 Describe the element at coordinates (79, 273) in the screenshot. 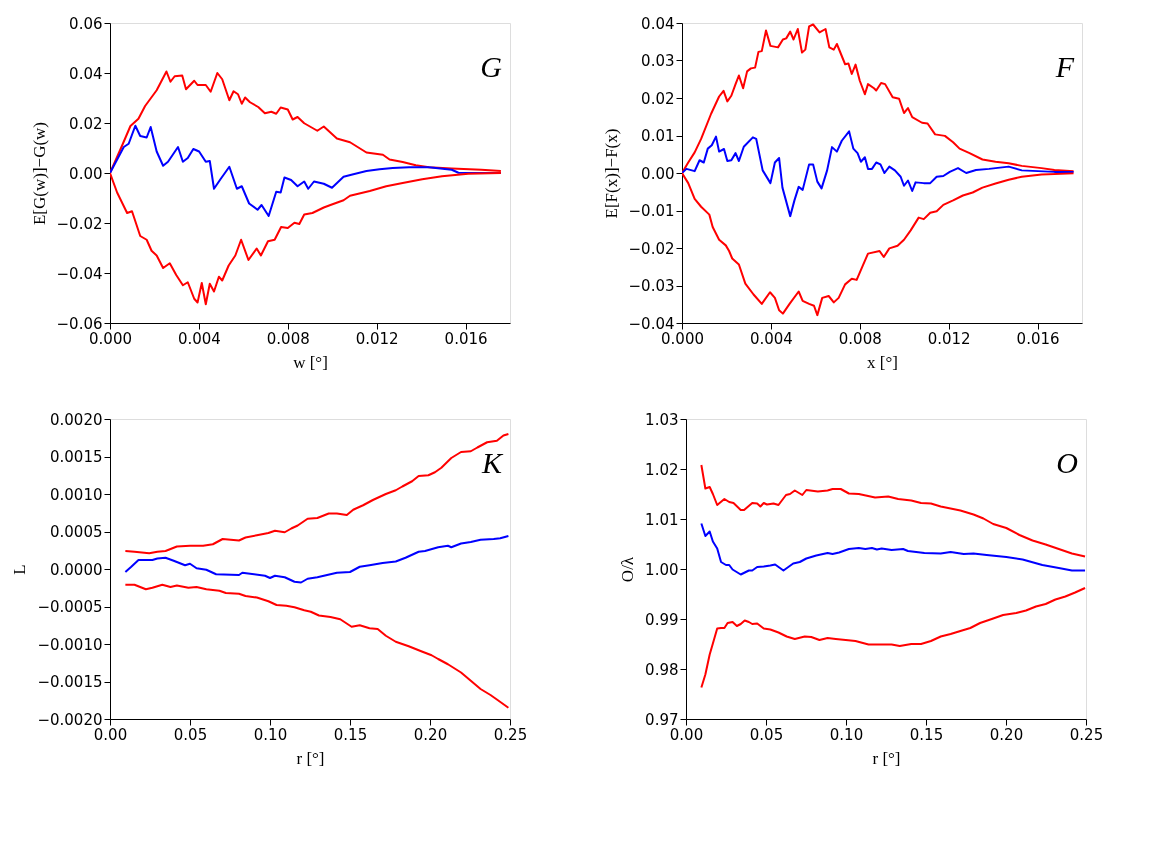

I see `y-tick-label: −0.04` at that location.